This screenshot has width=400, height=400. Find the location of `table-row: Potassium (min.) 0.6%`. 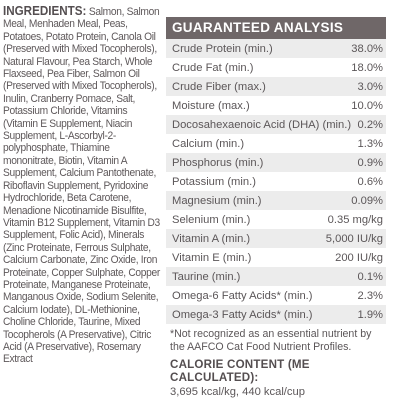

table-row: Potassium (min.) 0.6% is located at coordinates (276, 181).